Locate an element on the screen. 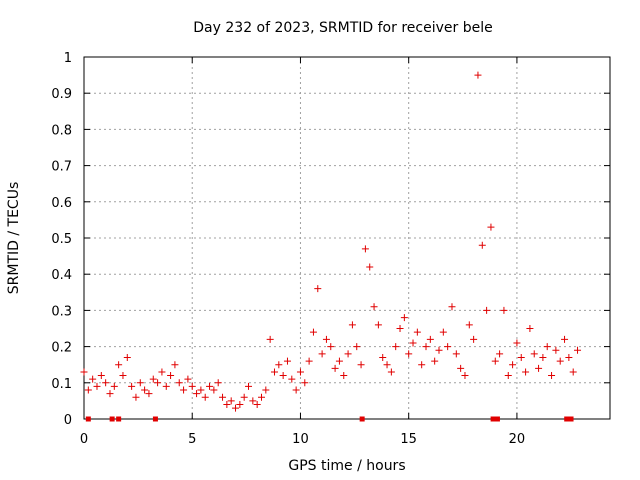 This screenshot has height=480, width=640. y-tick-label: 0.2 is located at coordinates (61, 348).